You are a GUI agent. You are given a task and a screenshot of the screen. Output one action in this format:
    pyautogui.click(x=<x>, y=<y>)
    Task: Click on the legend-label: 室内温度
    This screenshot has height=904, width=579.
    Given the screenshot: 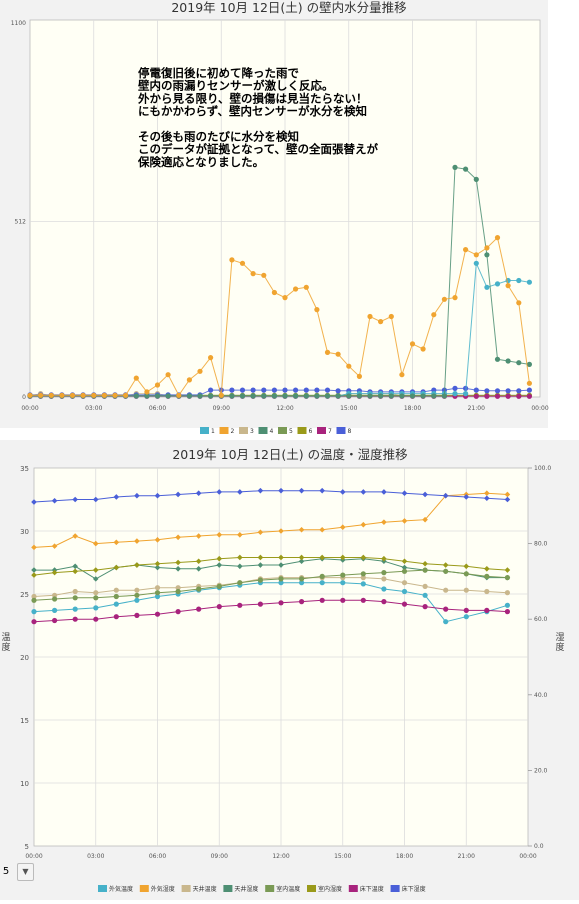 What is the action you would take?
    pyautogui.click(x=288, y=889)
    